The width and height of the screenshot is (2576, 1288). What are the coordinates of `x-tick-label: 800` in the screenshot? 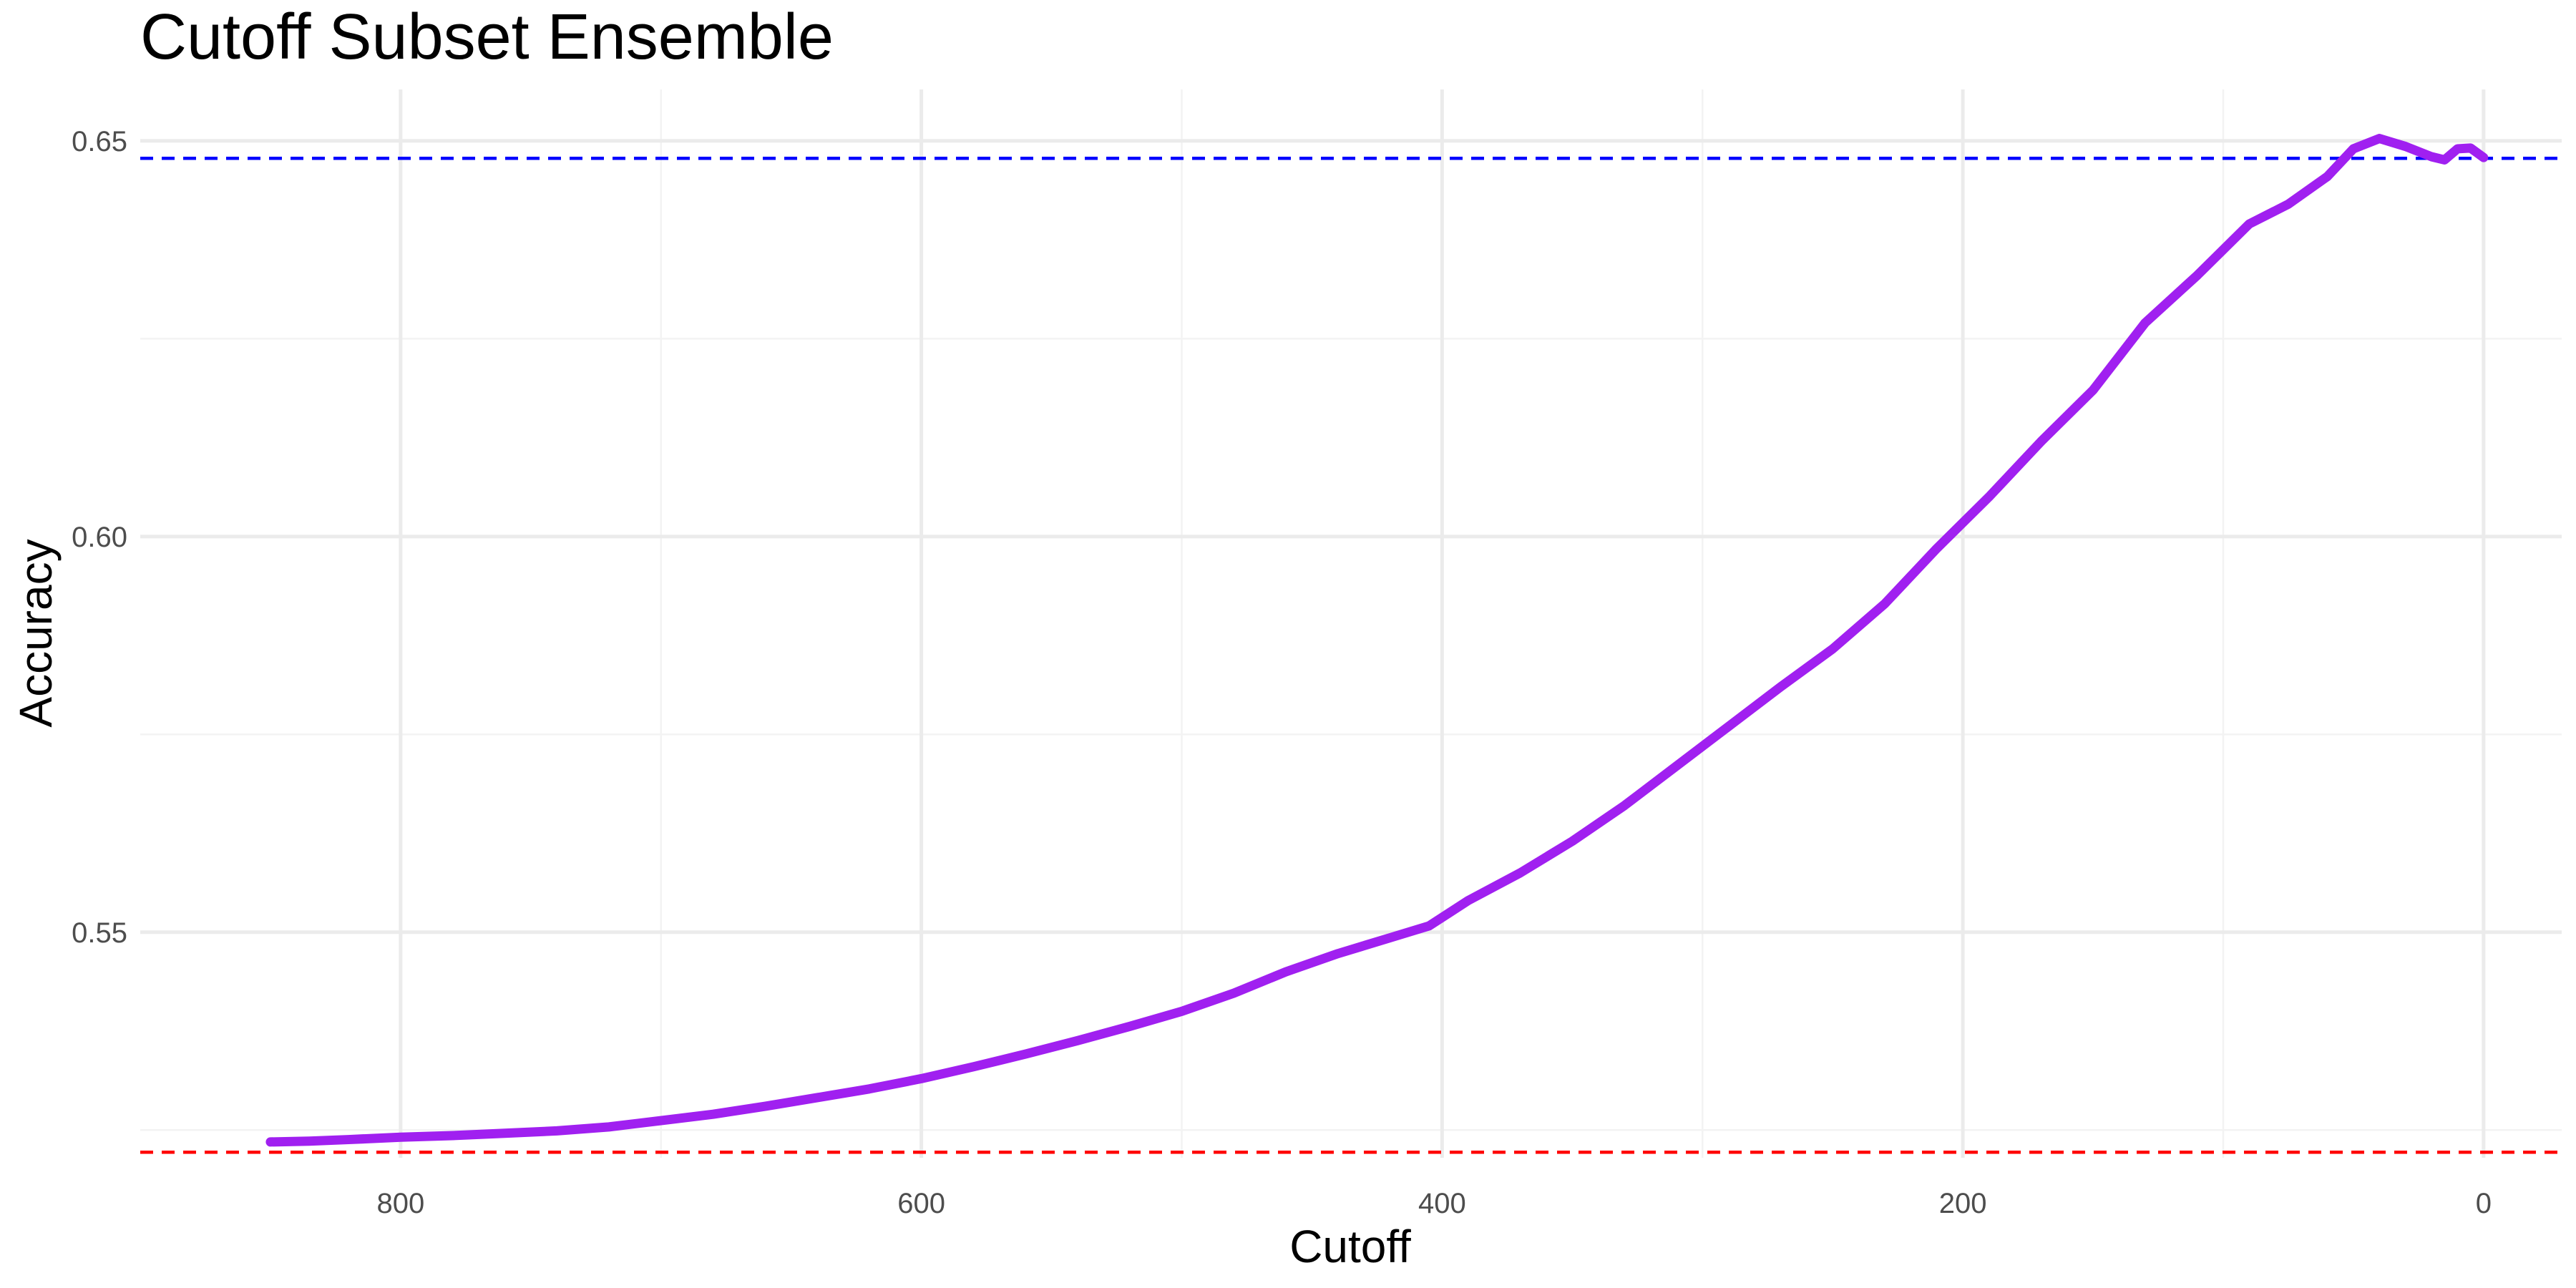 It's located at (400, 1203).